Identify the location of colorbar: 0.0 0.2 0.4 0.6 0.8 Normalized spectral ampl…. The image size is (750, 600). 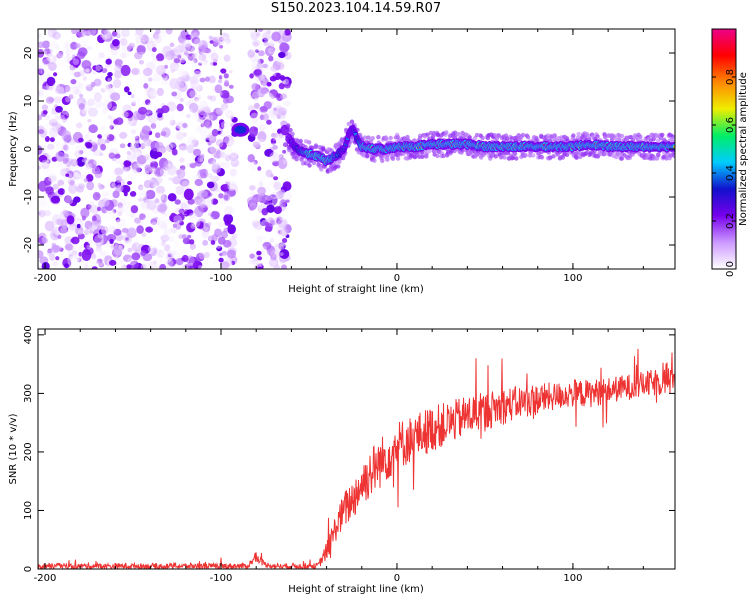
(730, 152).